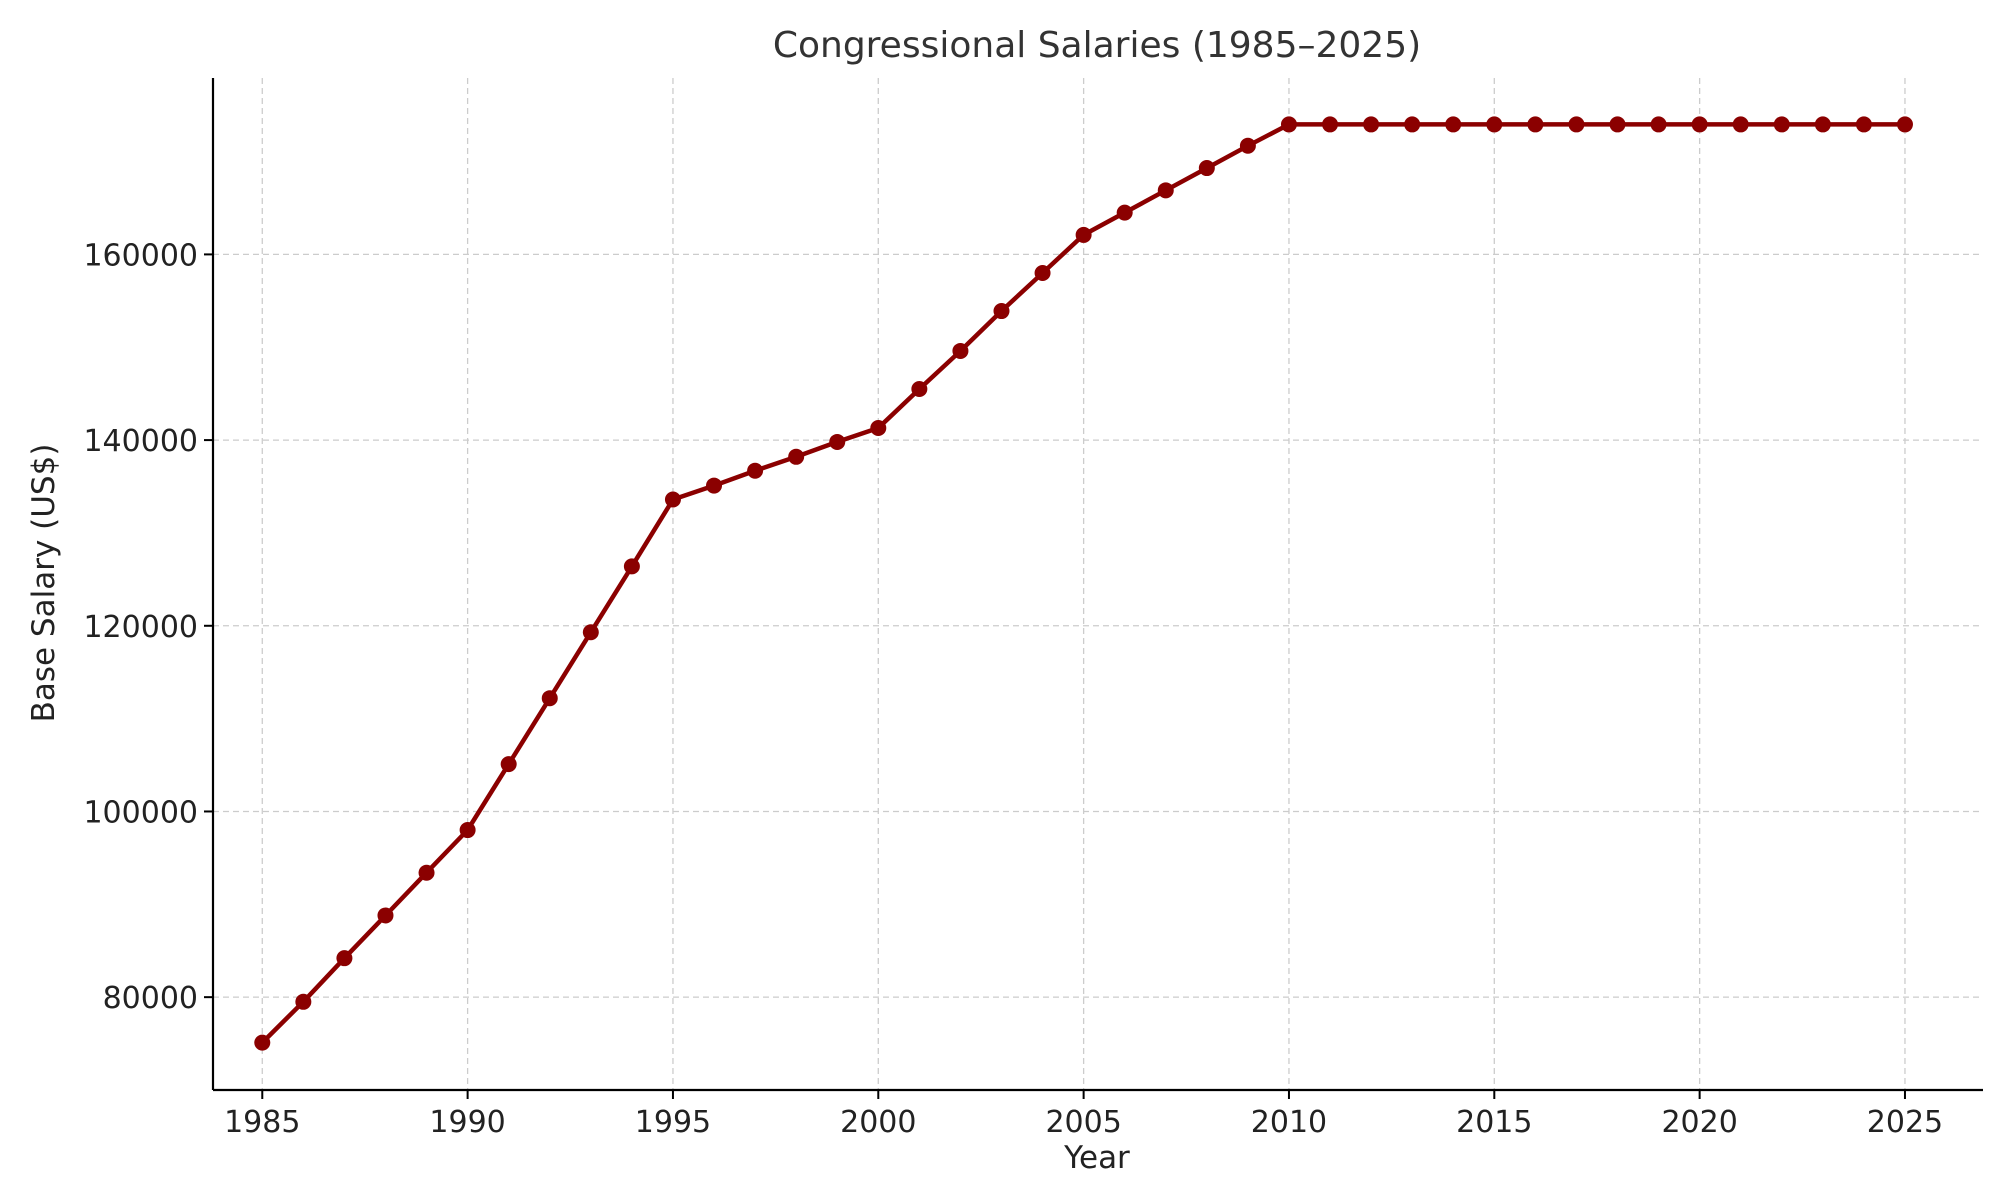 This screenshot has height=1200, width=2000. Describe the element at coordinates (673, 1122) in the screenshot. I see `x-tick-label: 1995` at that location.